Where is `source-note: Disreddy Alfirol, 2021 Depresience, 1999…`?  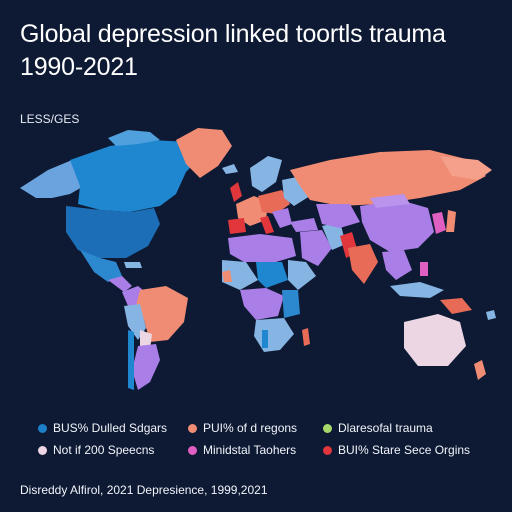 source-note: Disreddy Alfirol, 2021 Depresience, 1999… is located at coordinates (144, 490).